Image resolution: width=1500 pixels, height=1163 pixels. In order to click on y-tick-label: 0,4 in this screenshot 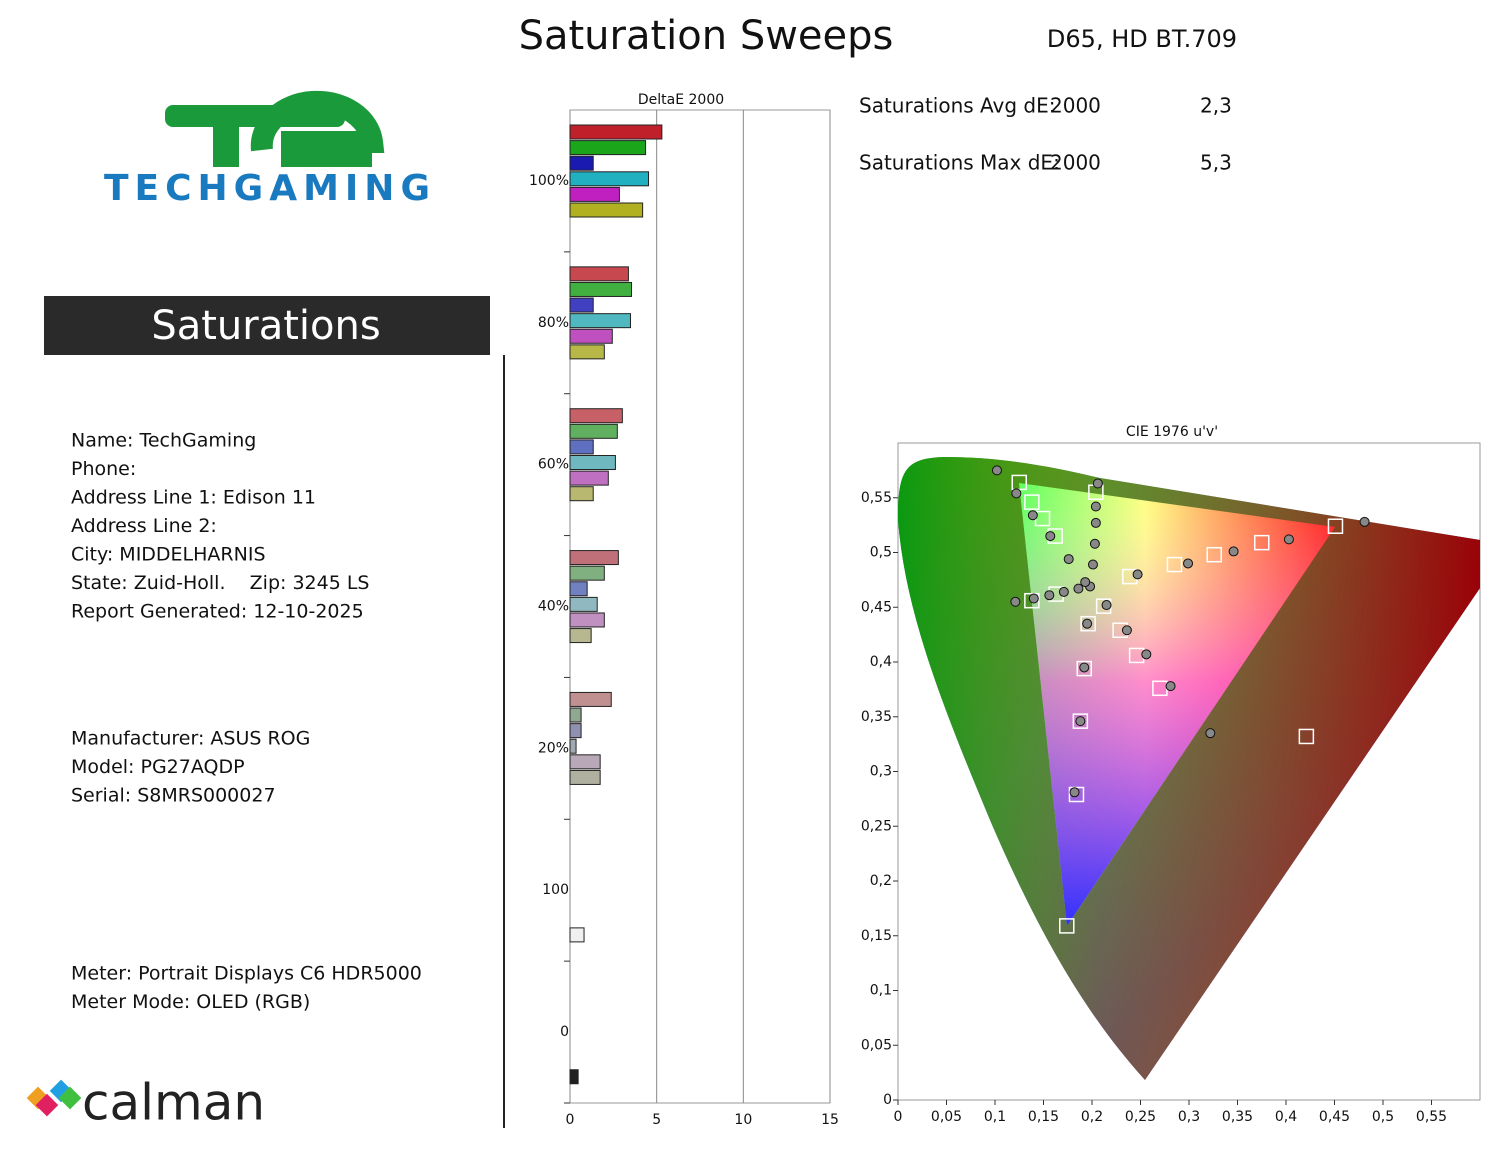, I will do `click(881, 662)`.